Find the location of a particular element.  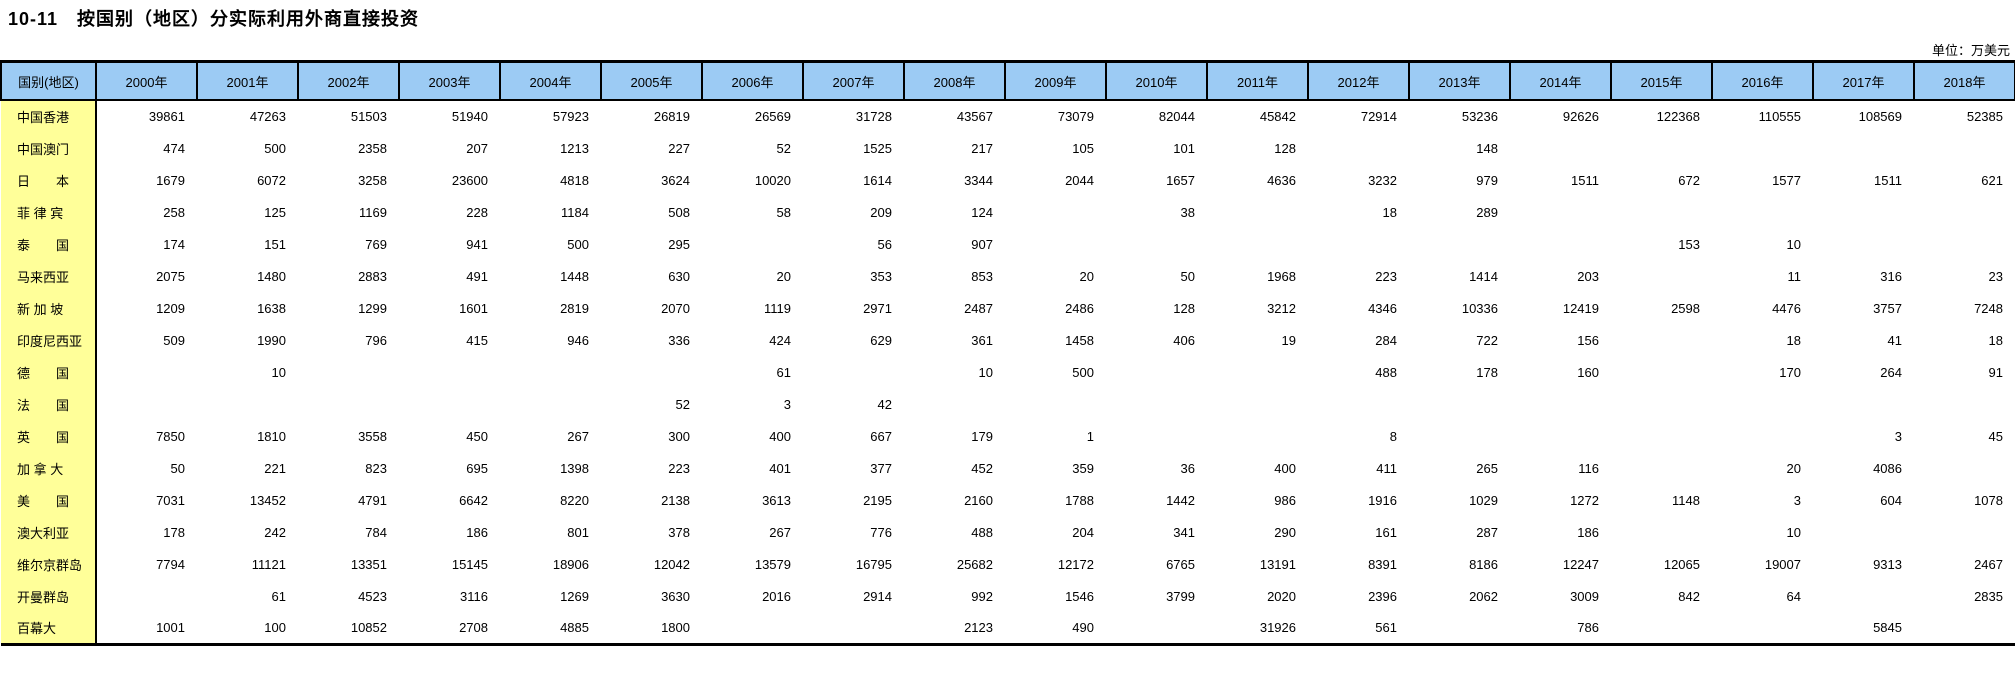

value-cell: 1213 is located at coordinates (550, 148).